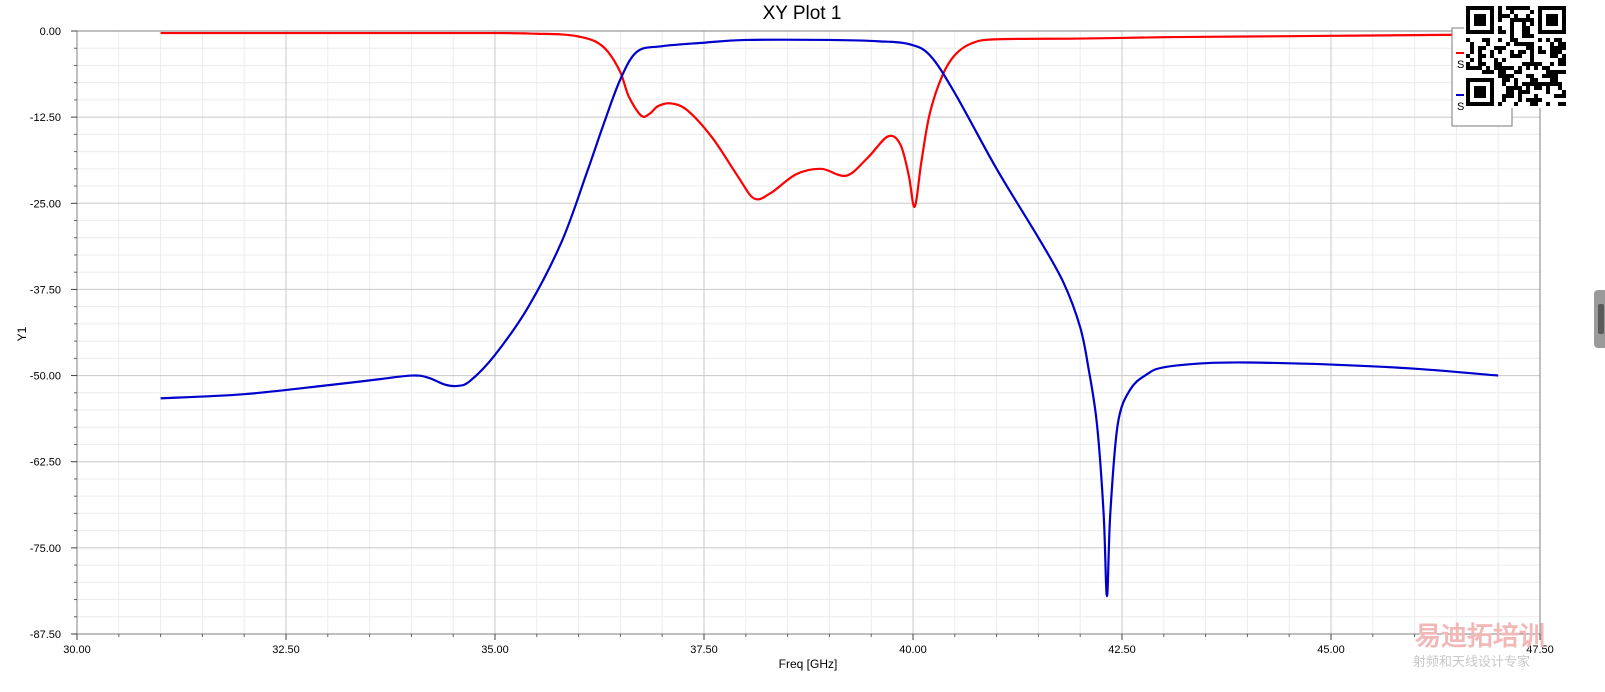  I want to click on side-scroll-handle, so click(1599, 319).